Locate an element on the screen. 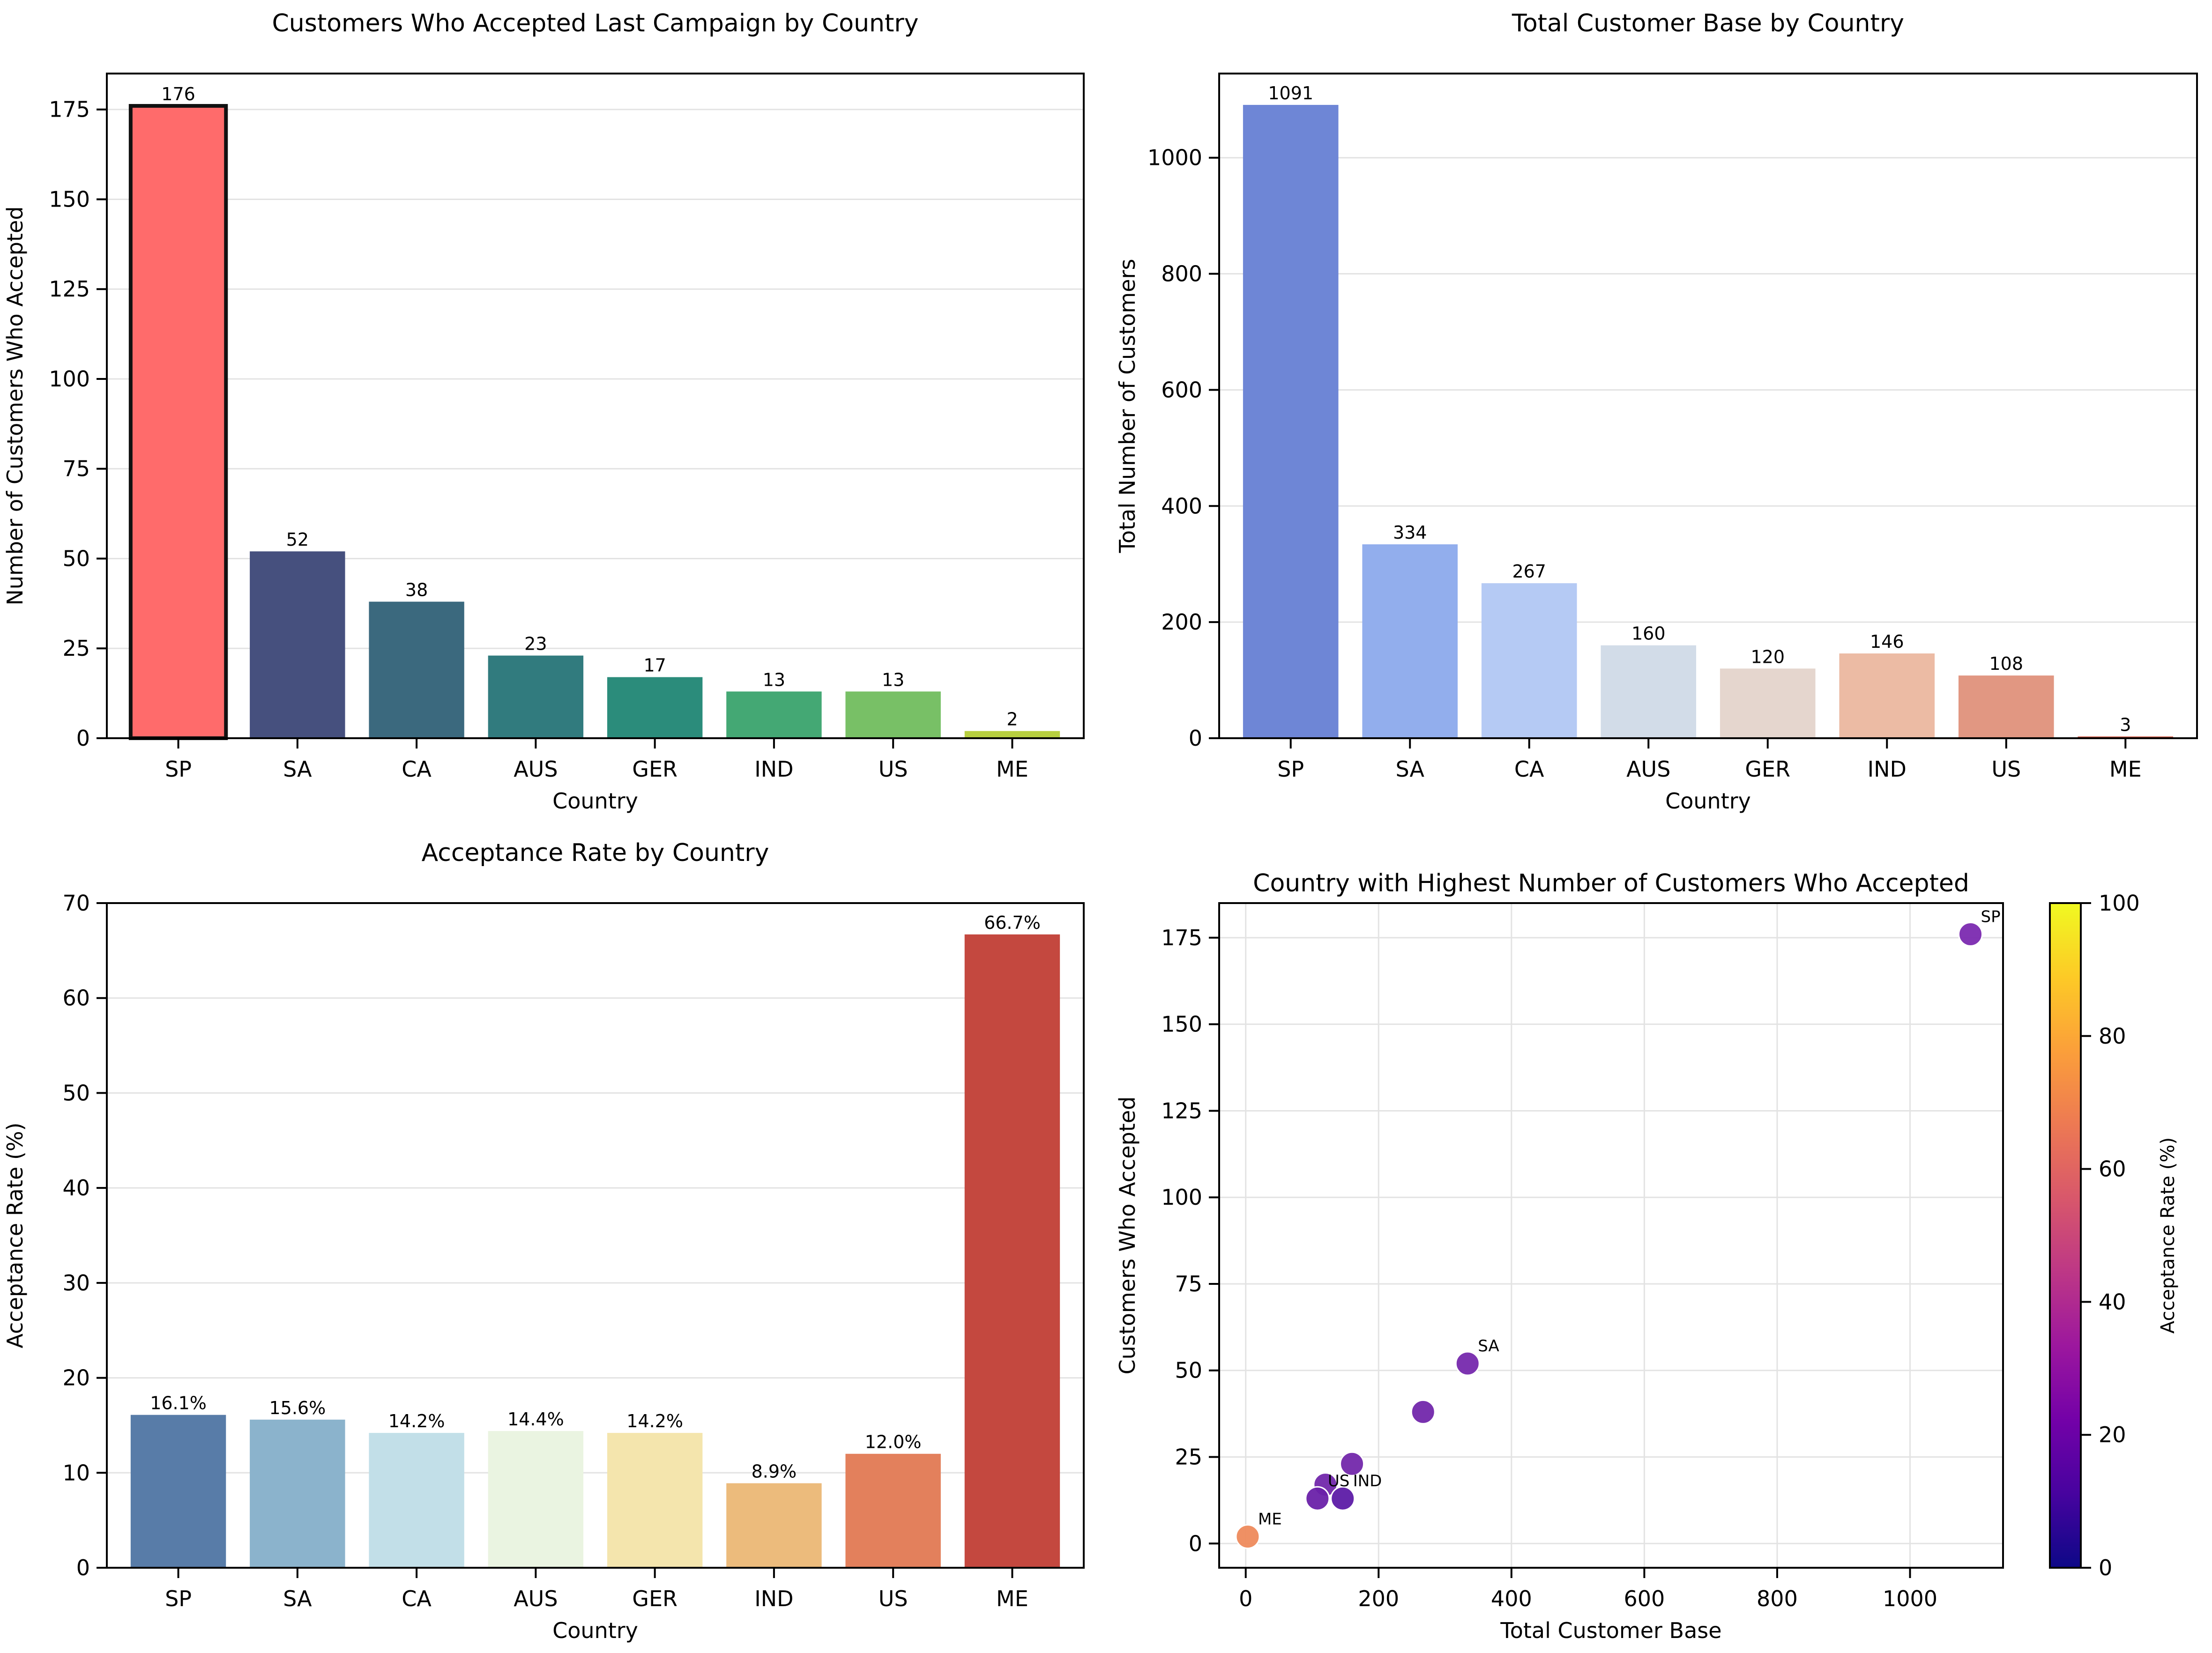  y-tick-label: 20 is located at coordinates (76, 1378).